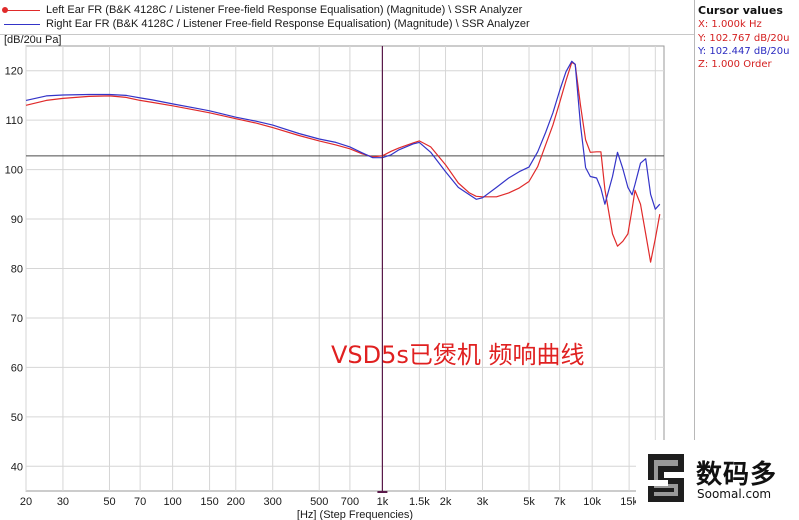 The width and height of the screenshot is (799, 520). What do you see at coordinates (172, 502) in the screenshot?
I see `x-tick-label: 100` at bounding box center [172, 502].